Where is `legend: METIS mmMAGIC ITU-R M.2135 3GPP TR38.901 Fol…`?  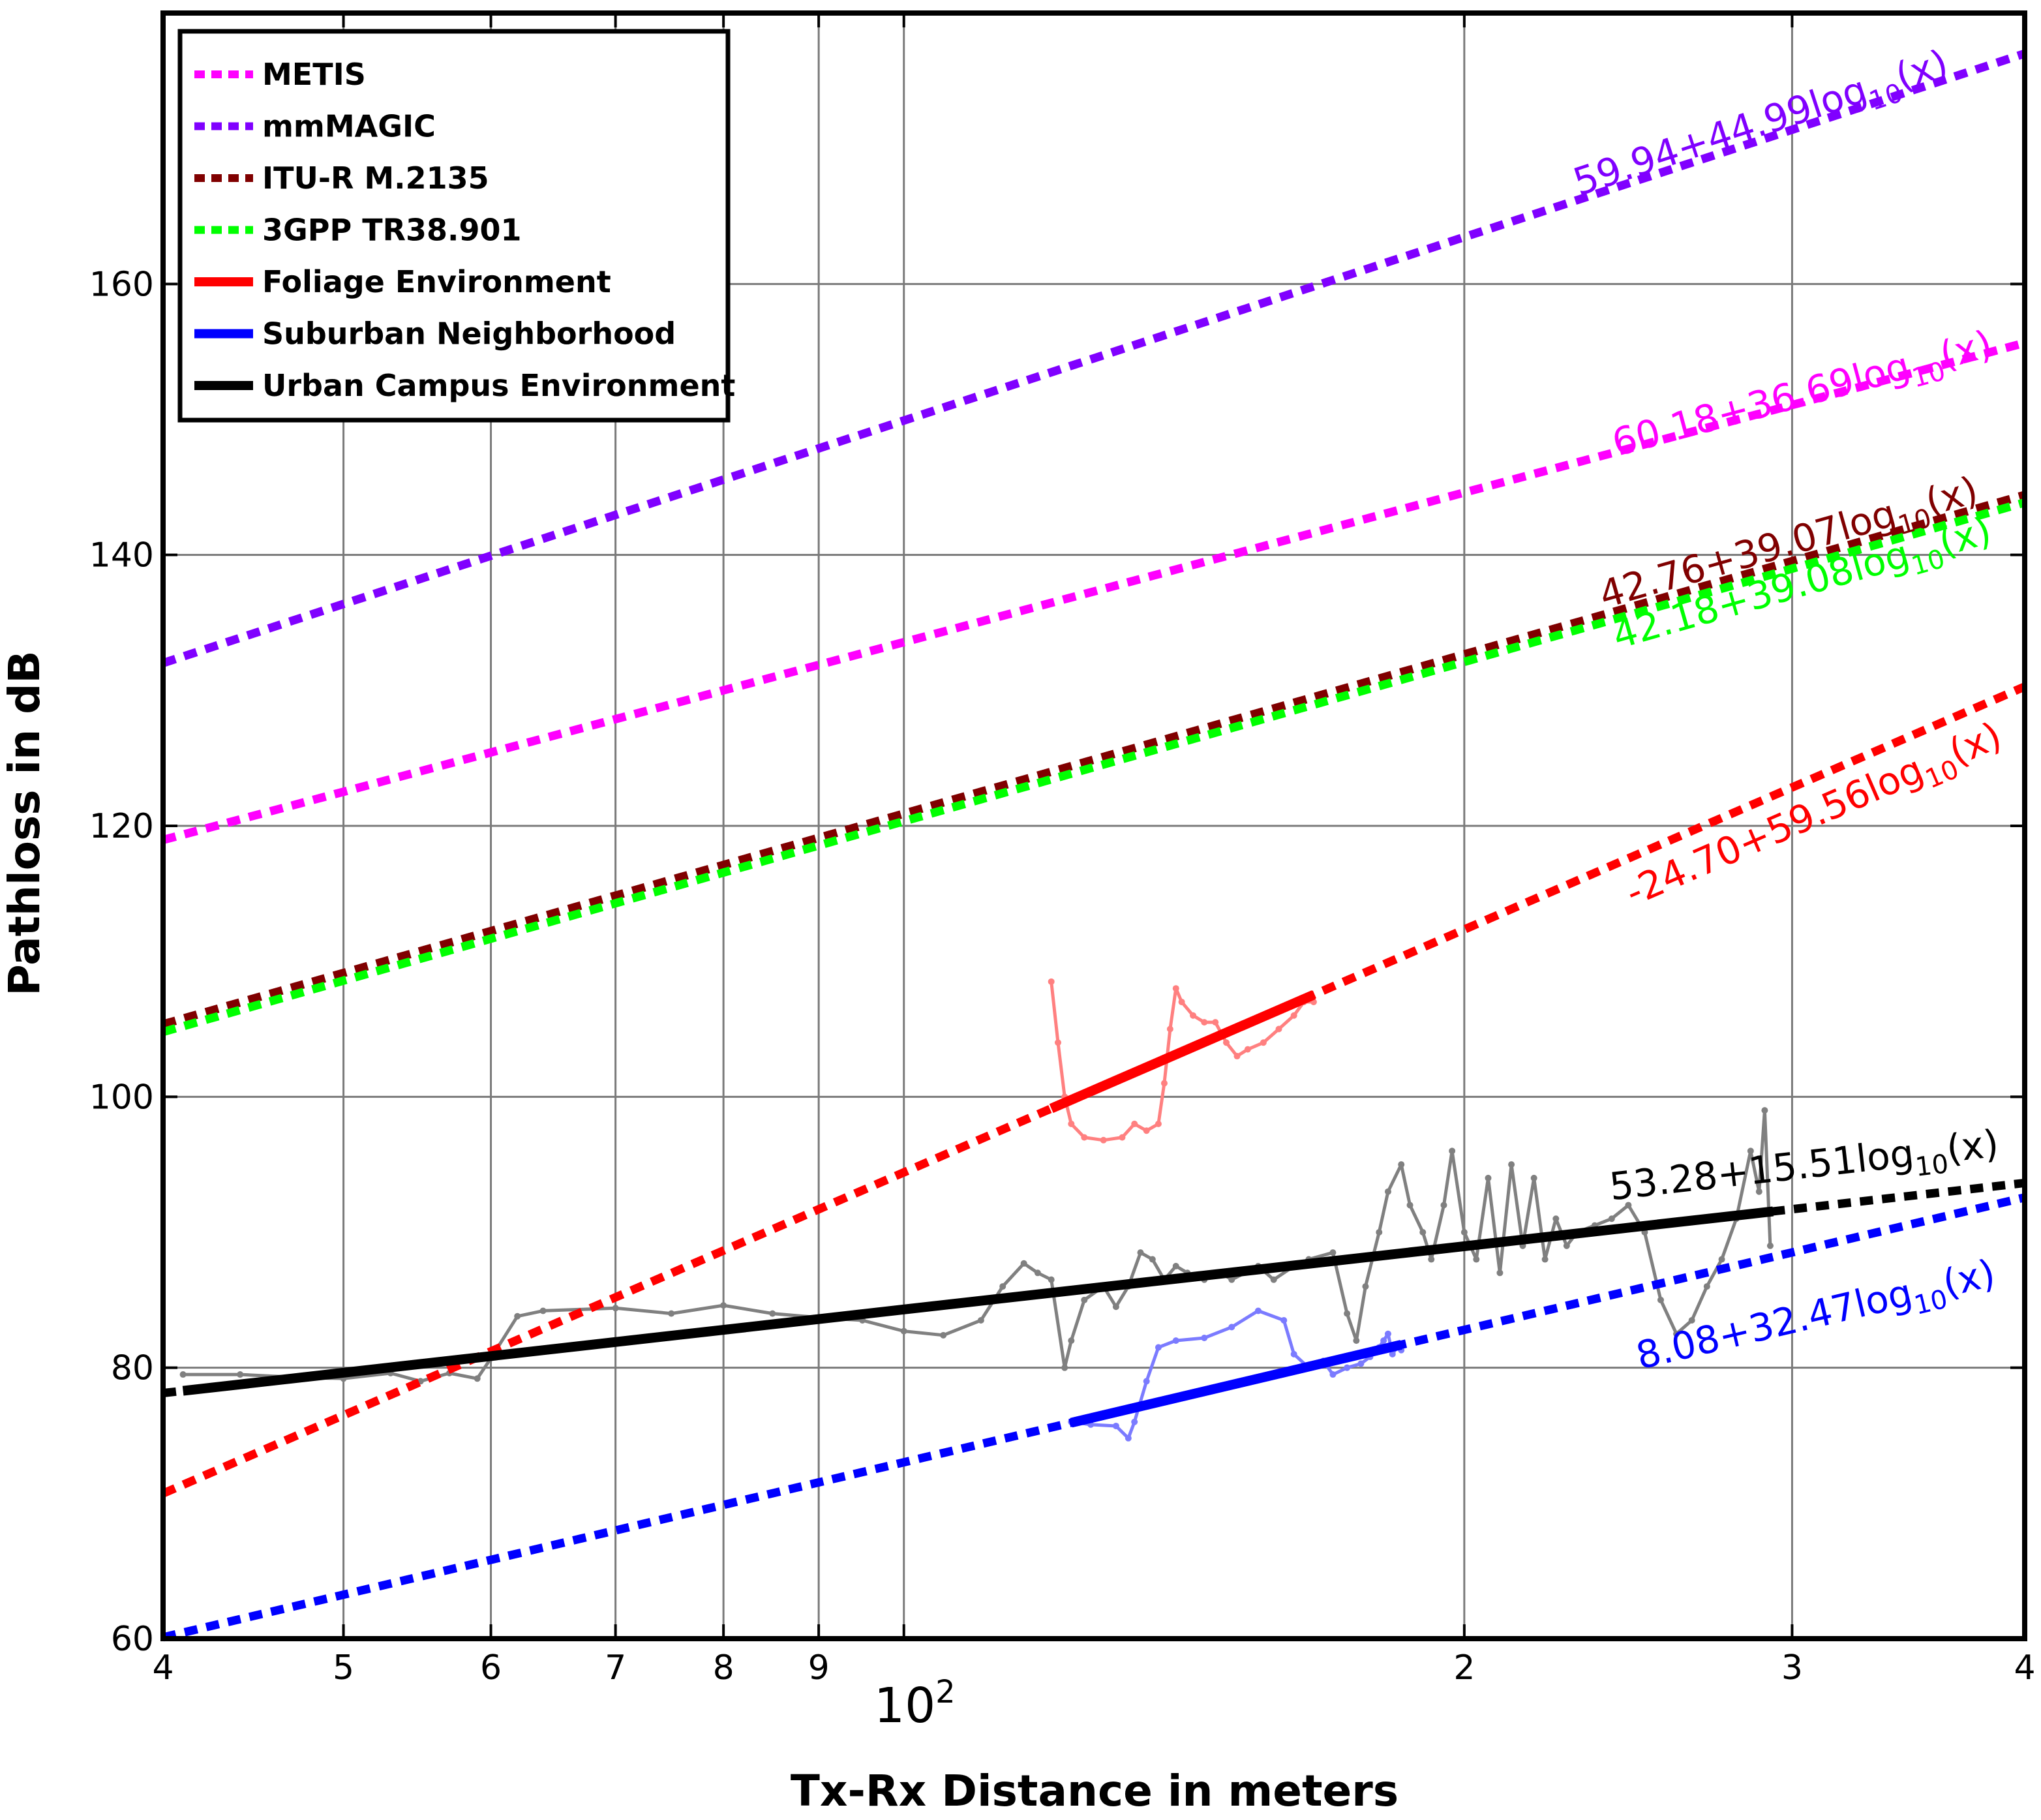
legend: METIS mmMAGIC ITU-R M.2135 3GPP TR38.901 Fol… is located at coordinates (456, 226).